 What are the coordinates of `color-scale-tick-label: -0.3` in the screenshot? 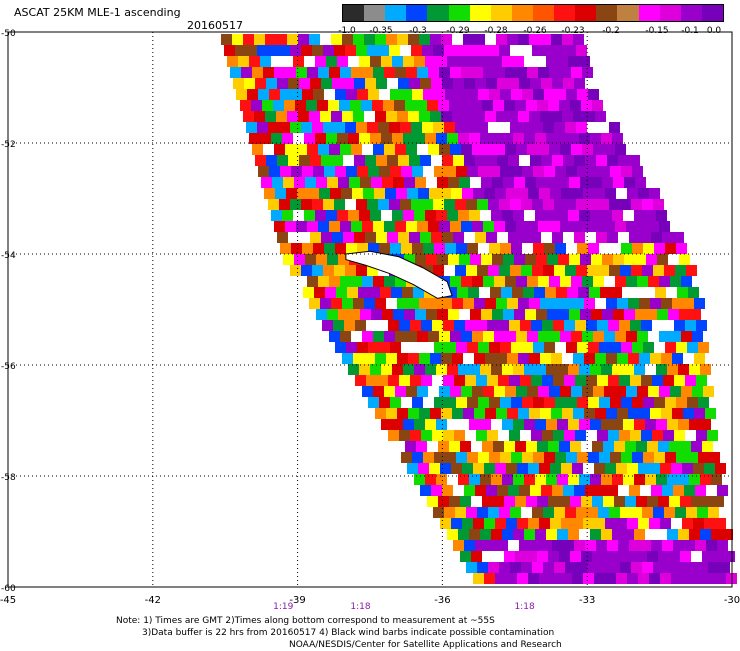 It's located at (418, 31).